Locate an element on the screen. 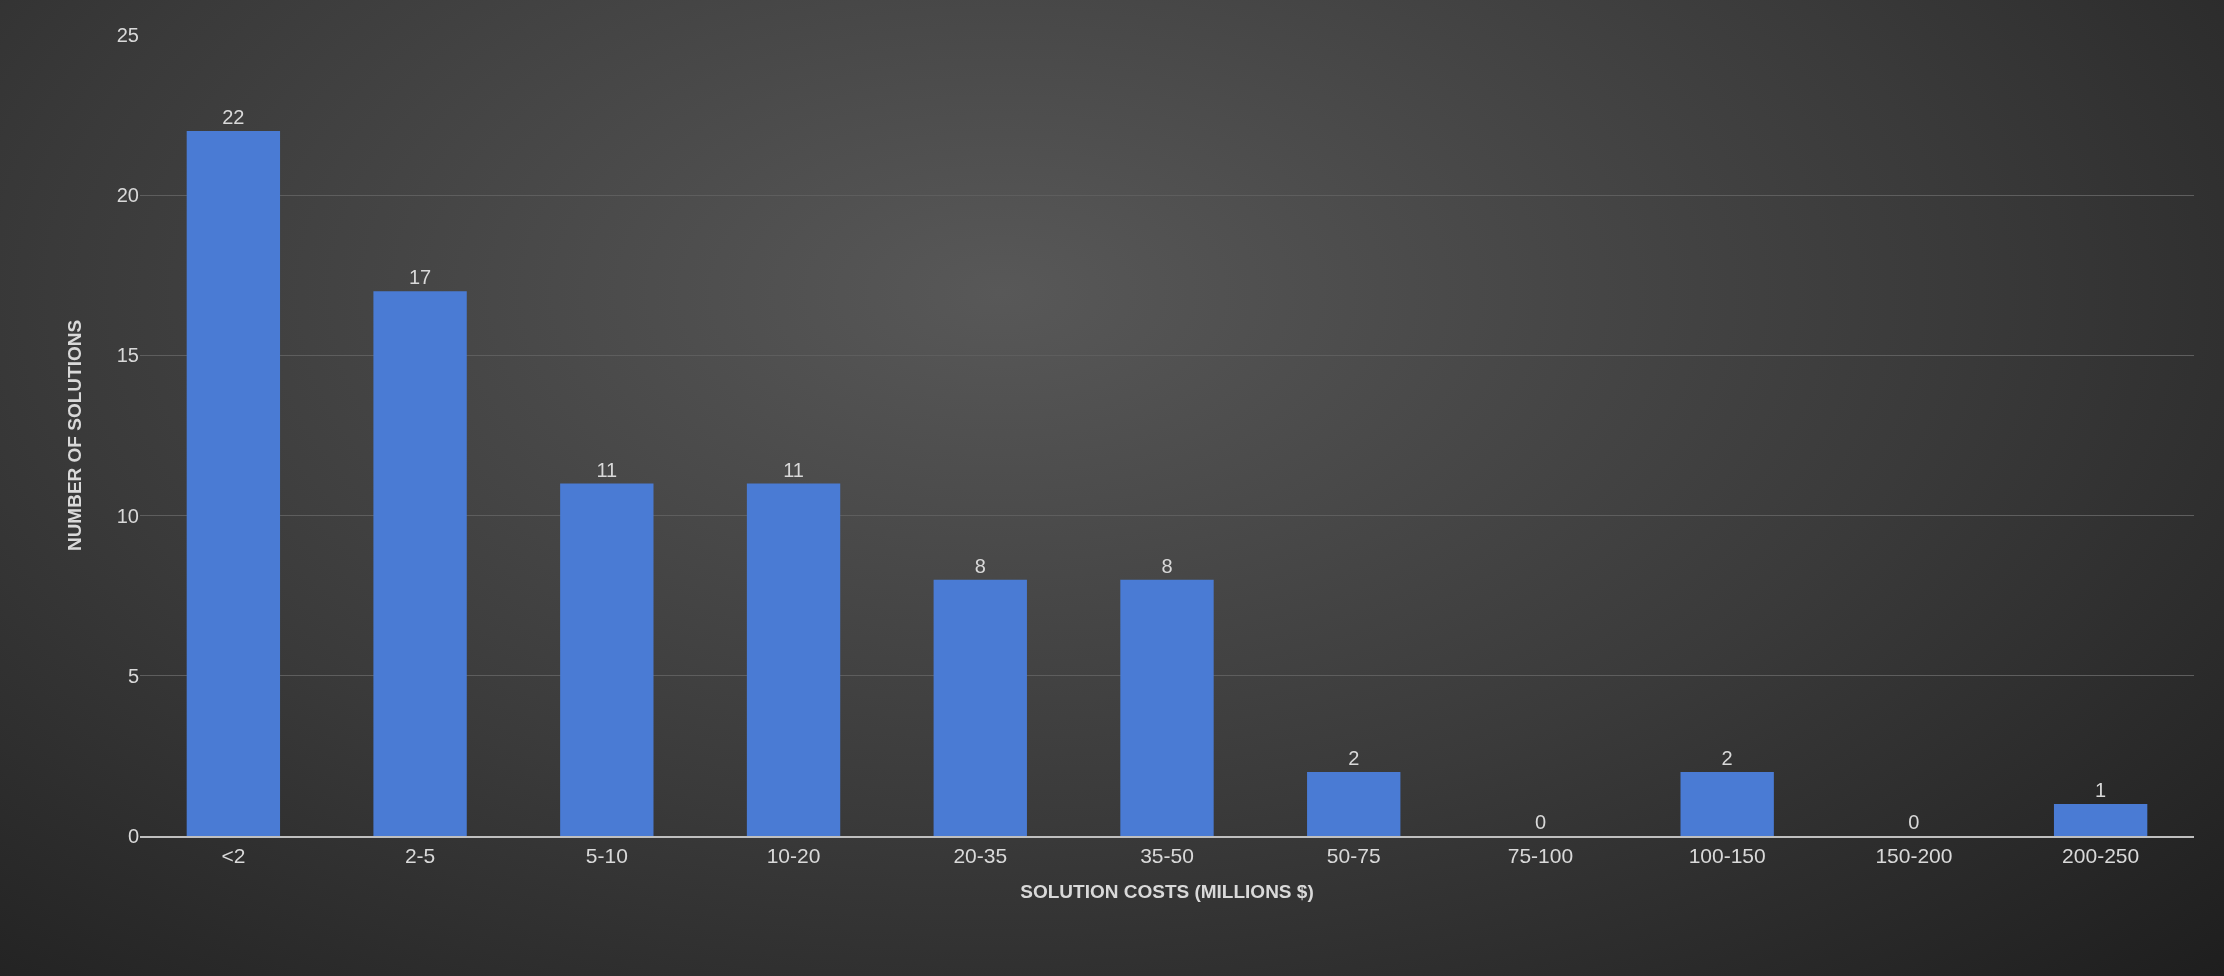 Image resolution: width=2224 pixels, height=976 pixels. x-tick-label: 5-10 is located at coordinates (606, 856).